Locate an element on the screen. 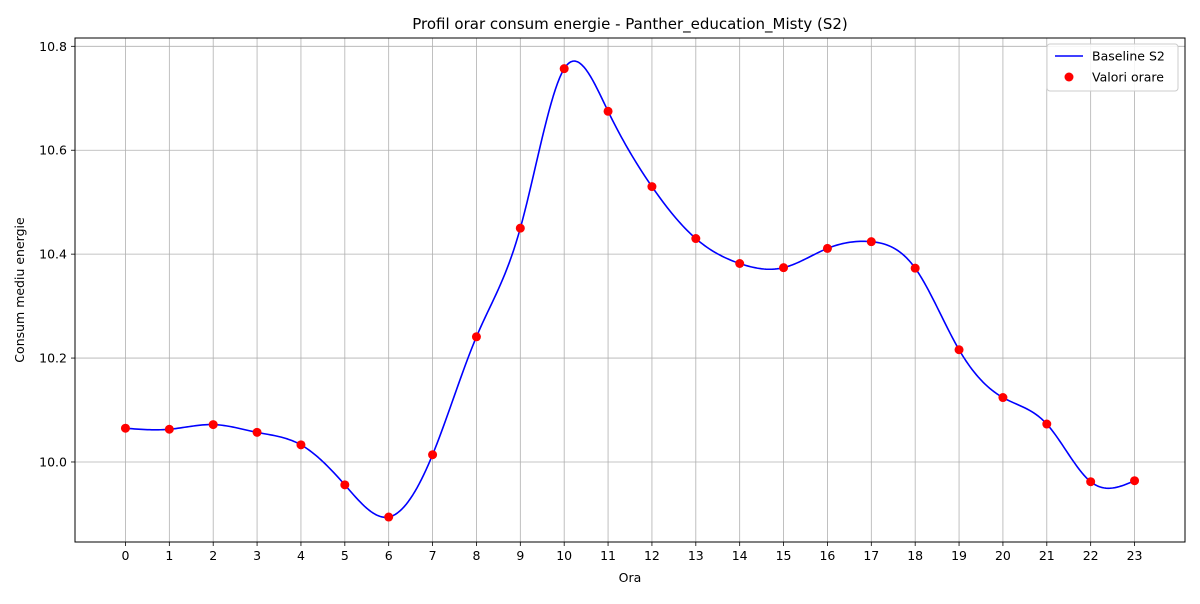 Image resolution: width=1200 pixels, height=604 pixels. legend-label-baseline: Baseline S2 is located at coordinates (1128, 56).